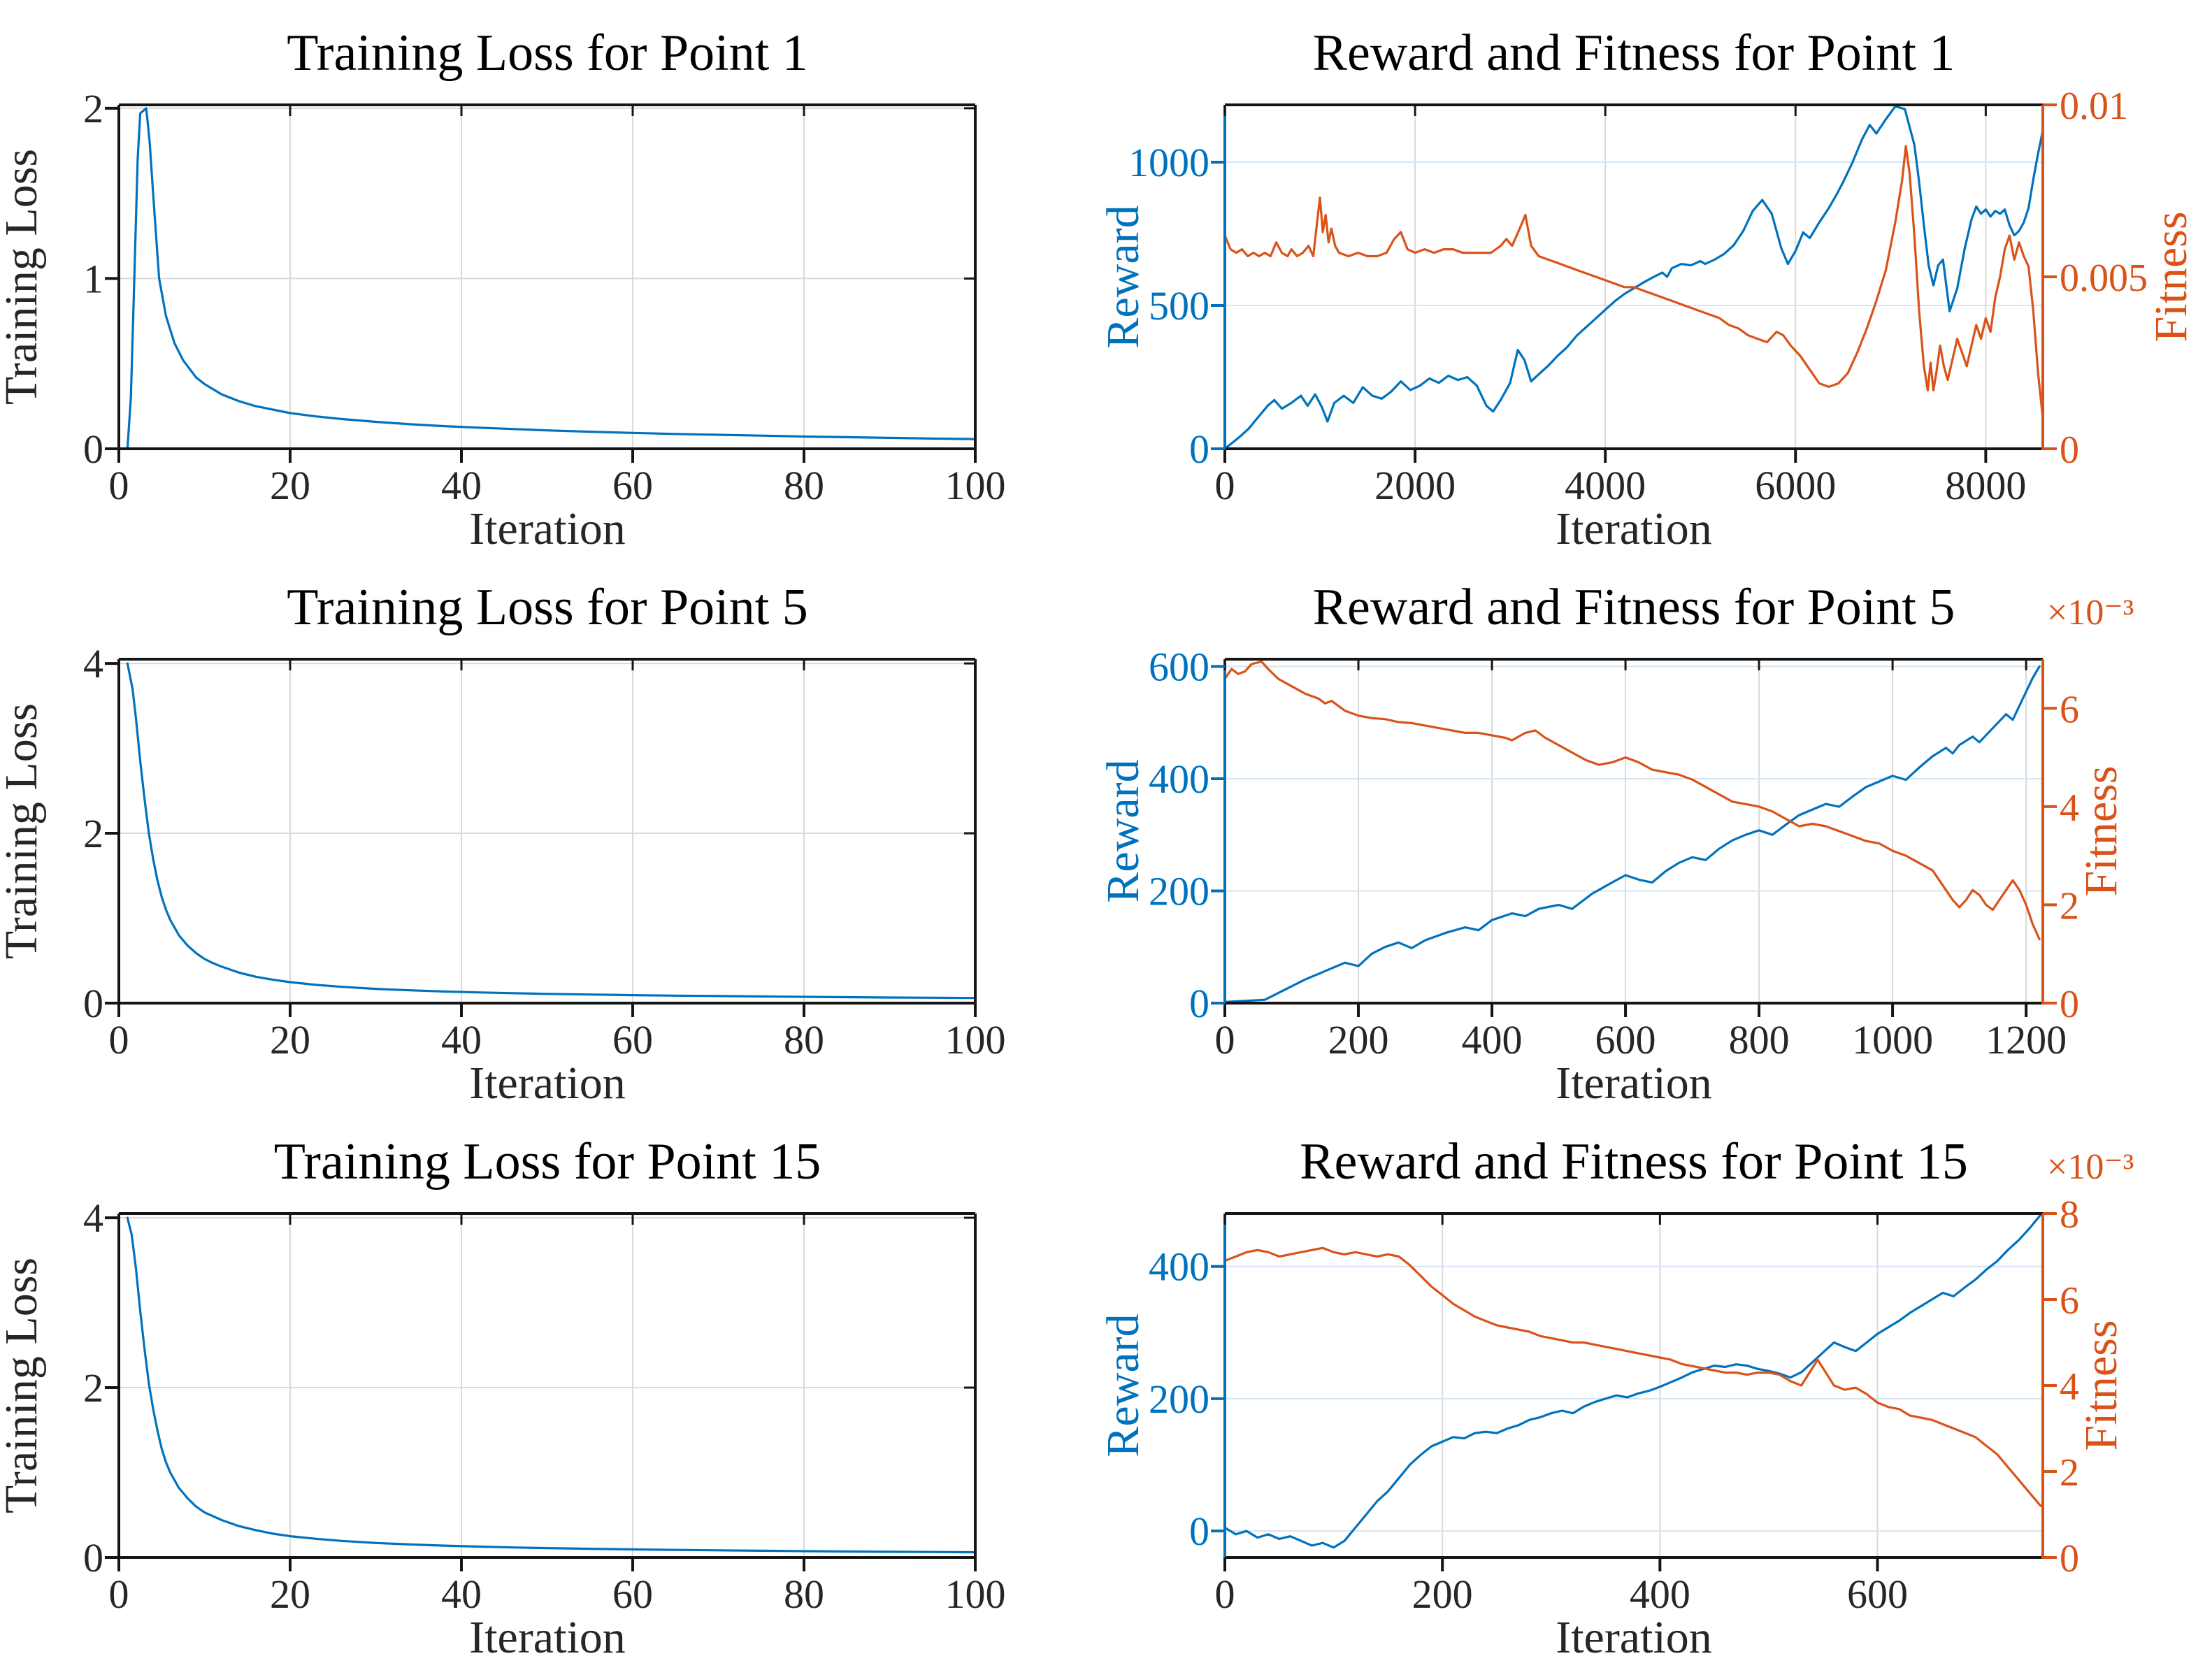 This screenshot has height=1663, width=2212. I want to click on chart-layer: 0 20 40 60 80 100 0 1 2, so click(544, 297).